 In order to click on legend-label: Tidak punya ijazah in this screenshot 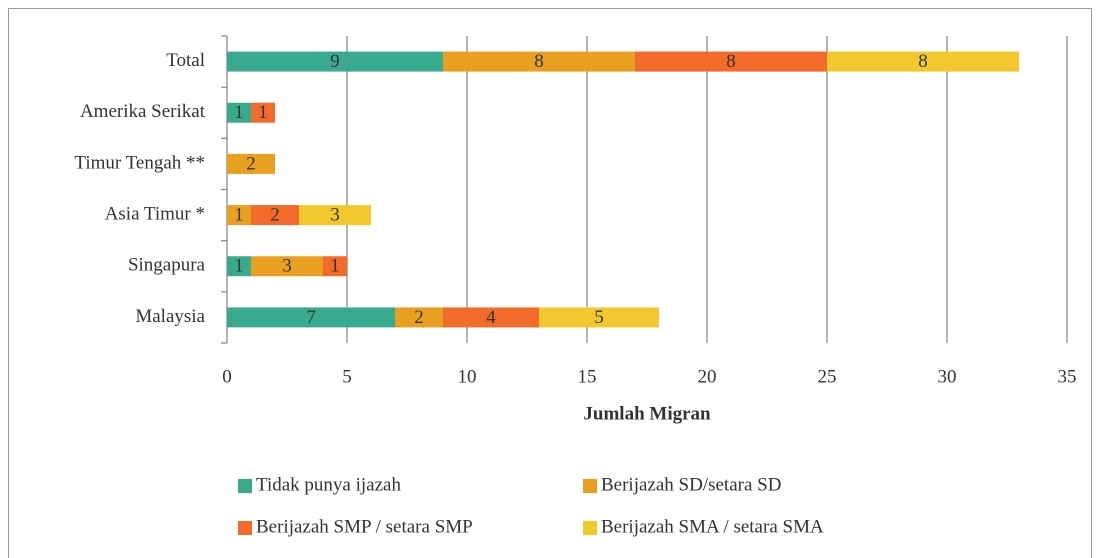, I will do `click(328, 484)`.